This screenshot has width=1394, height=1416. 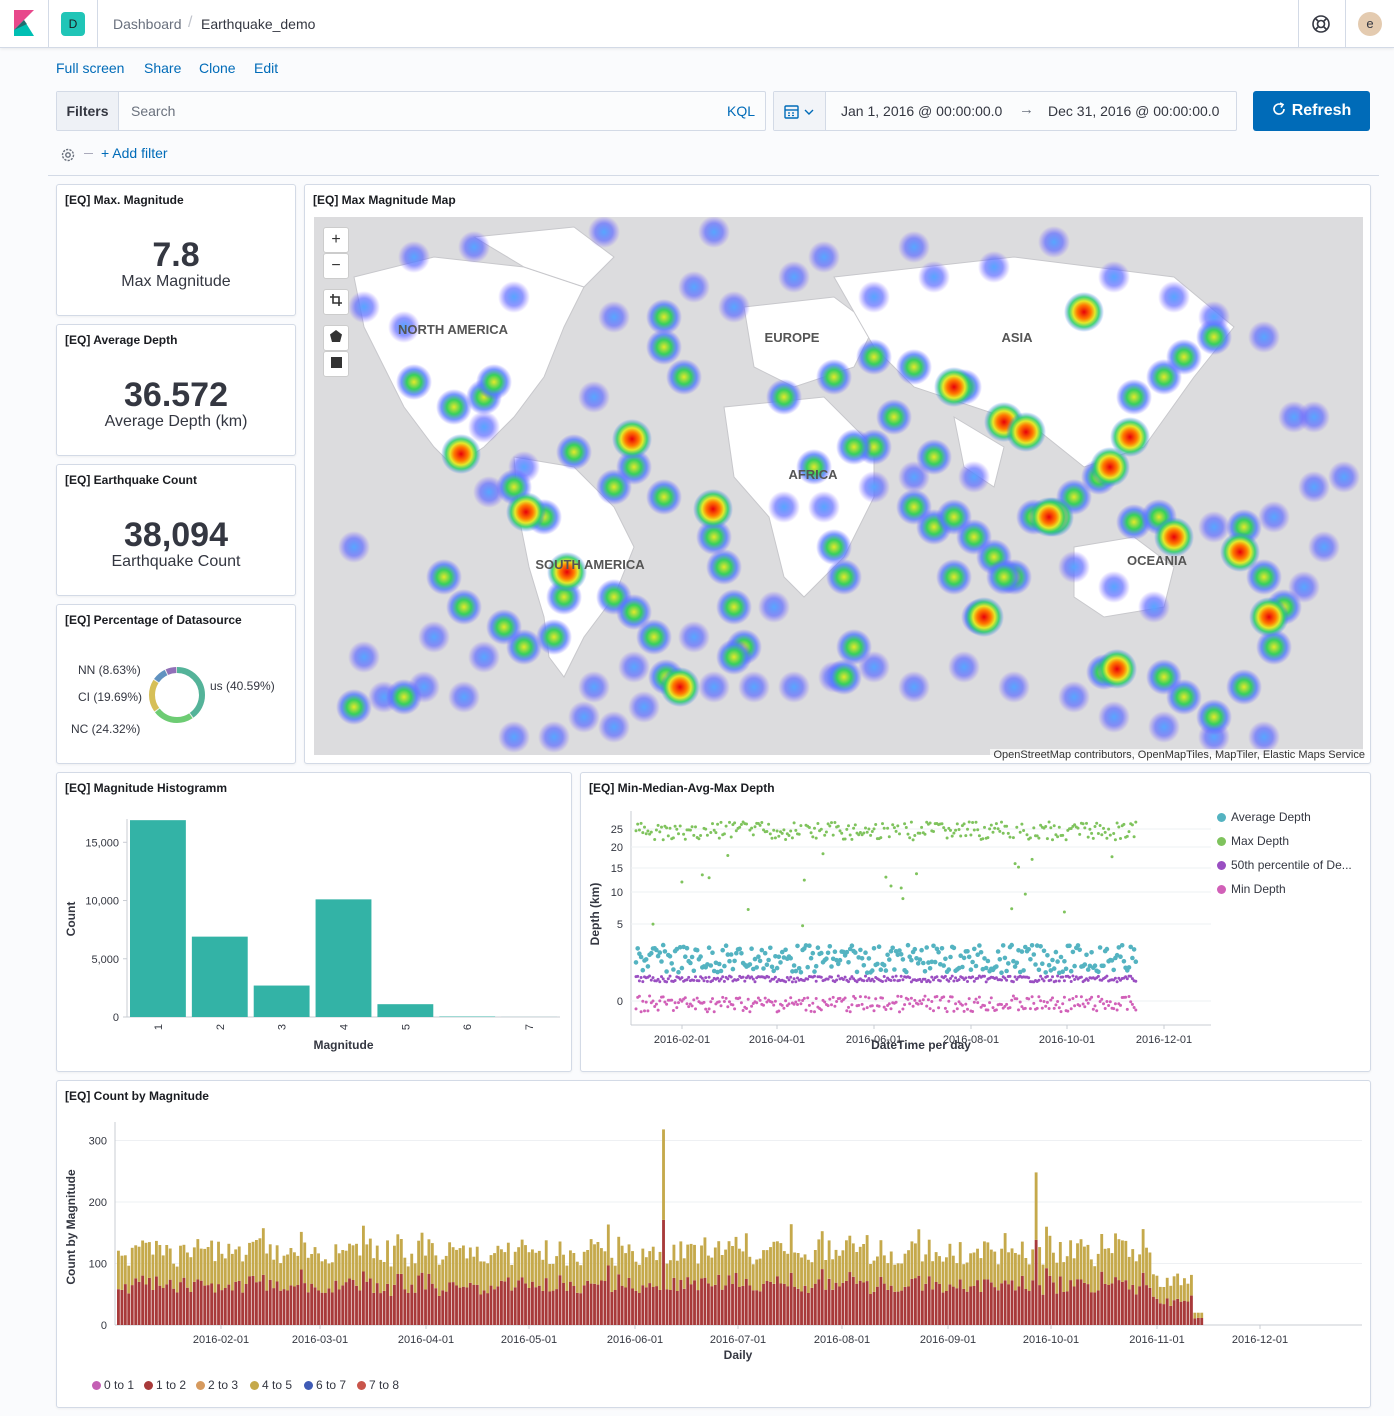 I want to click on quick-select-button, so click(x=800, y=111).